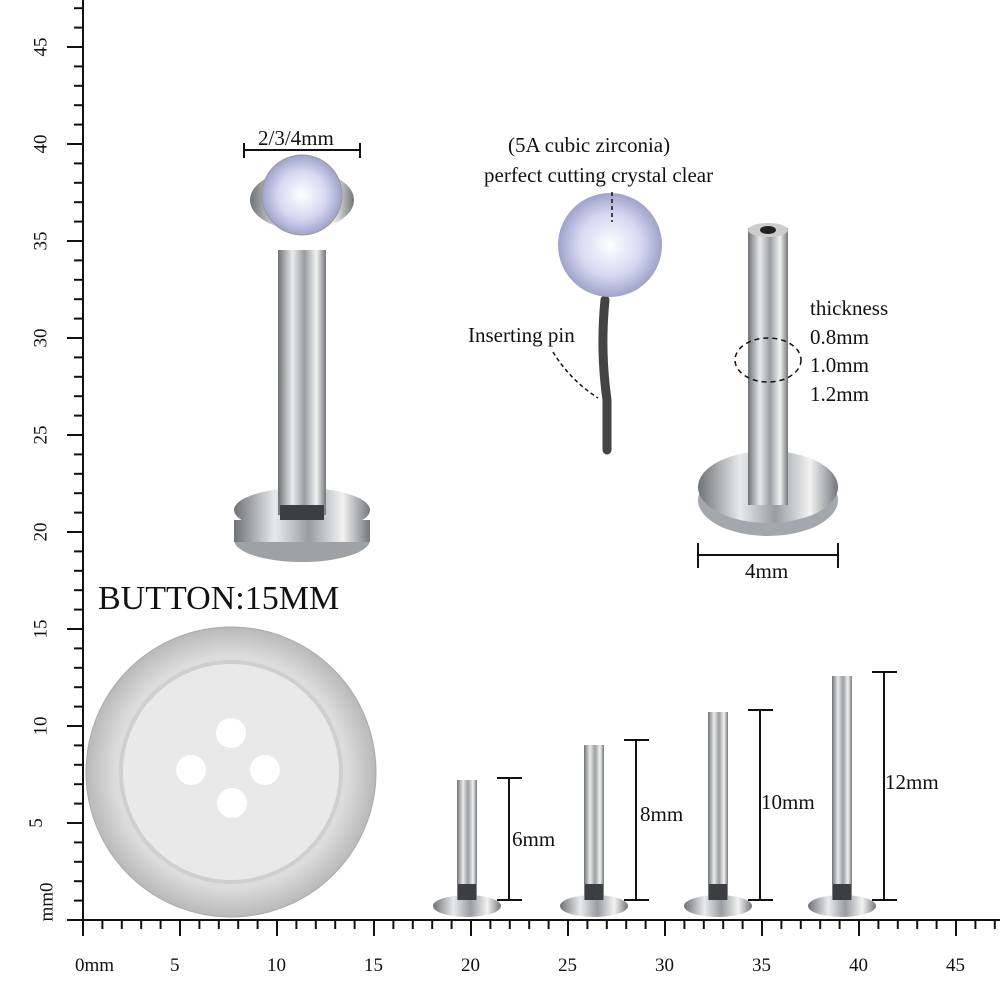 The width and height of the screenshot is (1000, 1000). I want to click on horizontal-ruler-label: 30, so click(664, 965).